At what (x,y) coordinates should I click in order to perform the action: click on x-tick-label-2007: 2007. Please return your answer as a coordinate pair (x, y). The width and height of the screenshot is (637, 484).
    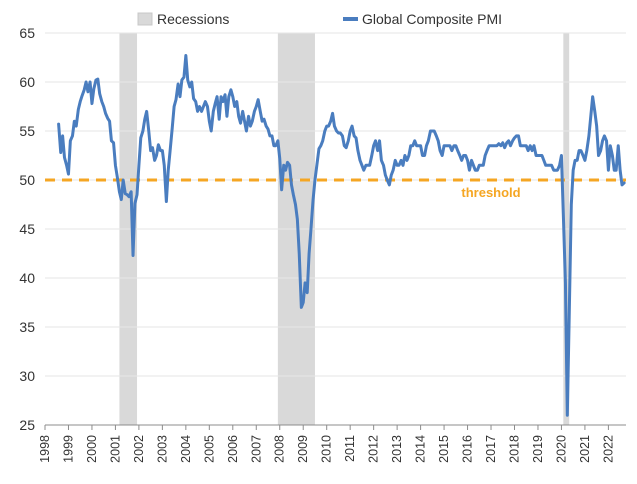
    Looking at the image, I should click on (256, 449).